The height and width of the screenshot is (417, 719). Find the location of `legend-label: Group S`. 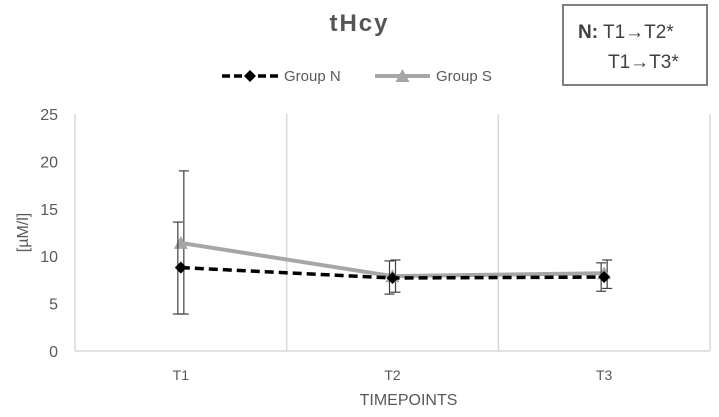

legend-label: Group S is located at coordinates (464, 76).